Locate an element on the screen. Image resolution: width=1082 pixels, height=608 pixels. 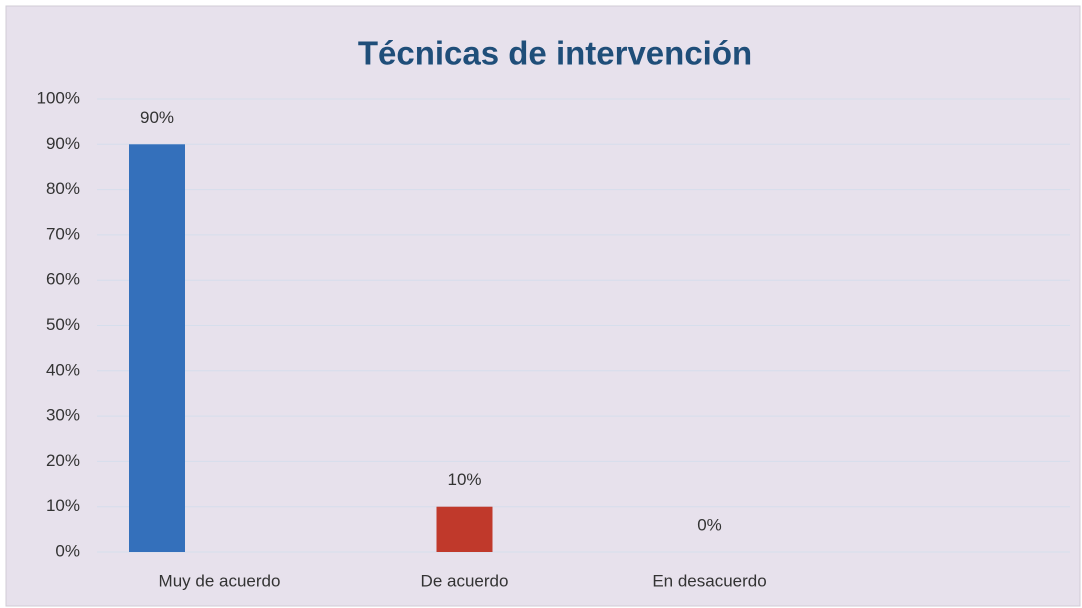
chart-title: Técnicas de intervención is located at coordinates (555, 53).